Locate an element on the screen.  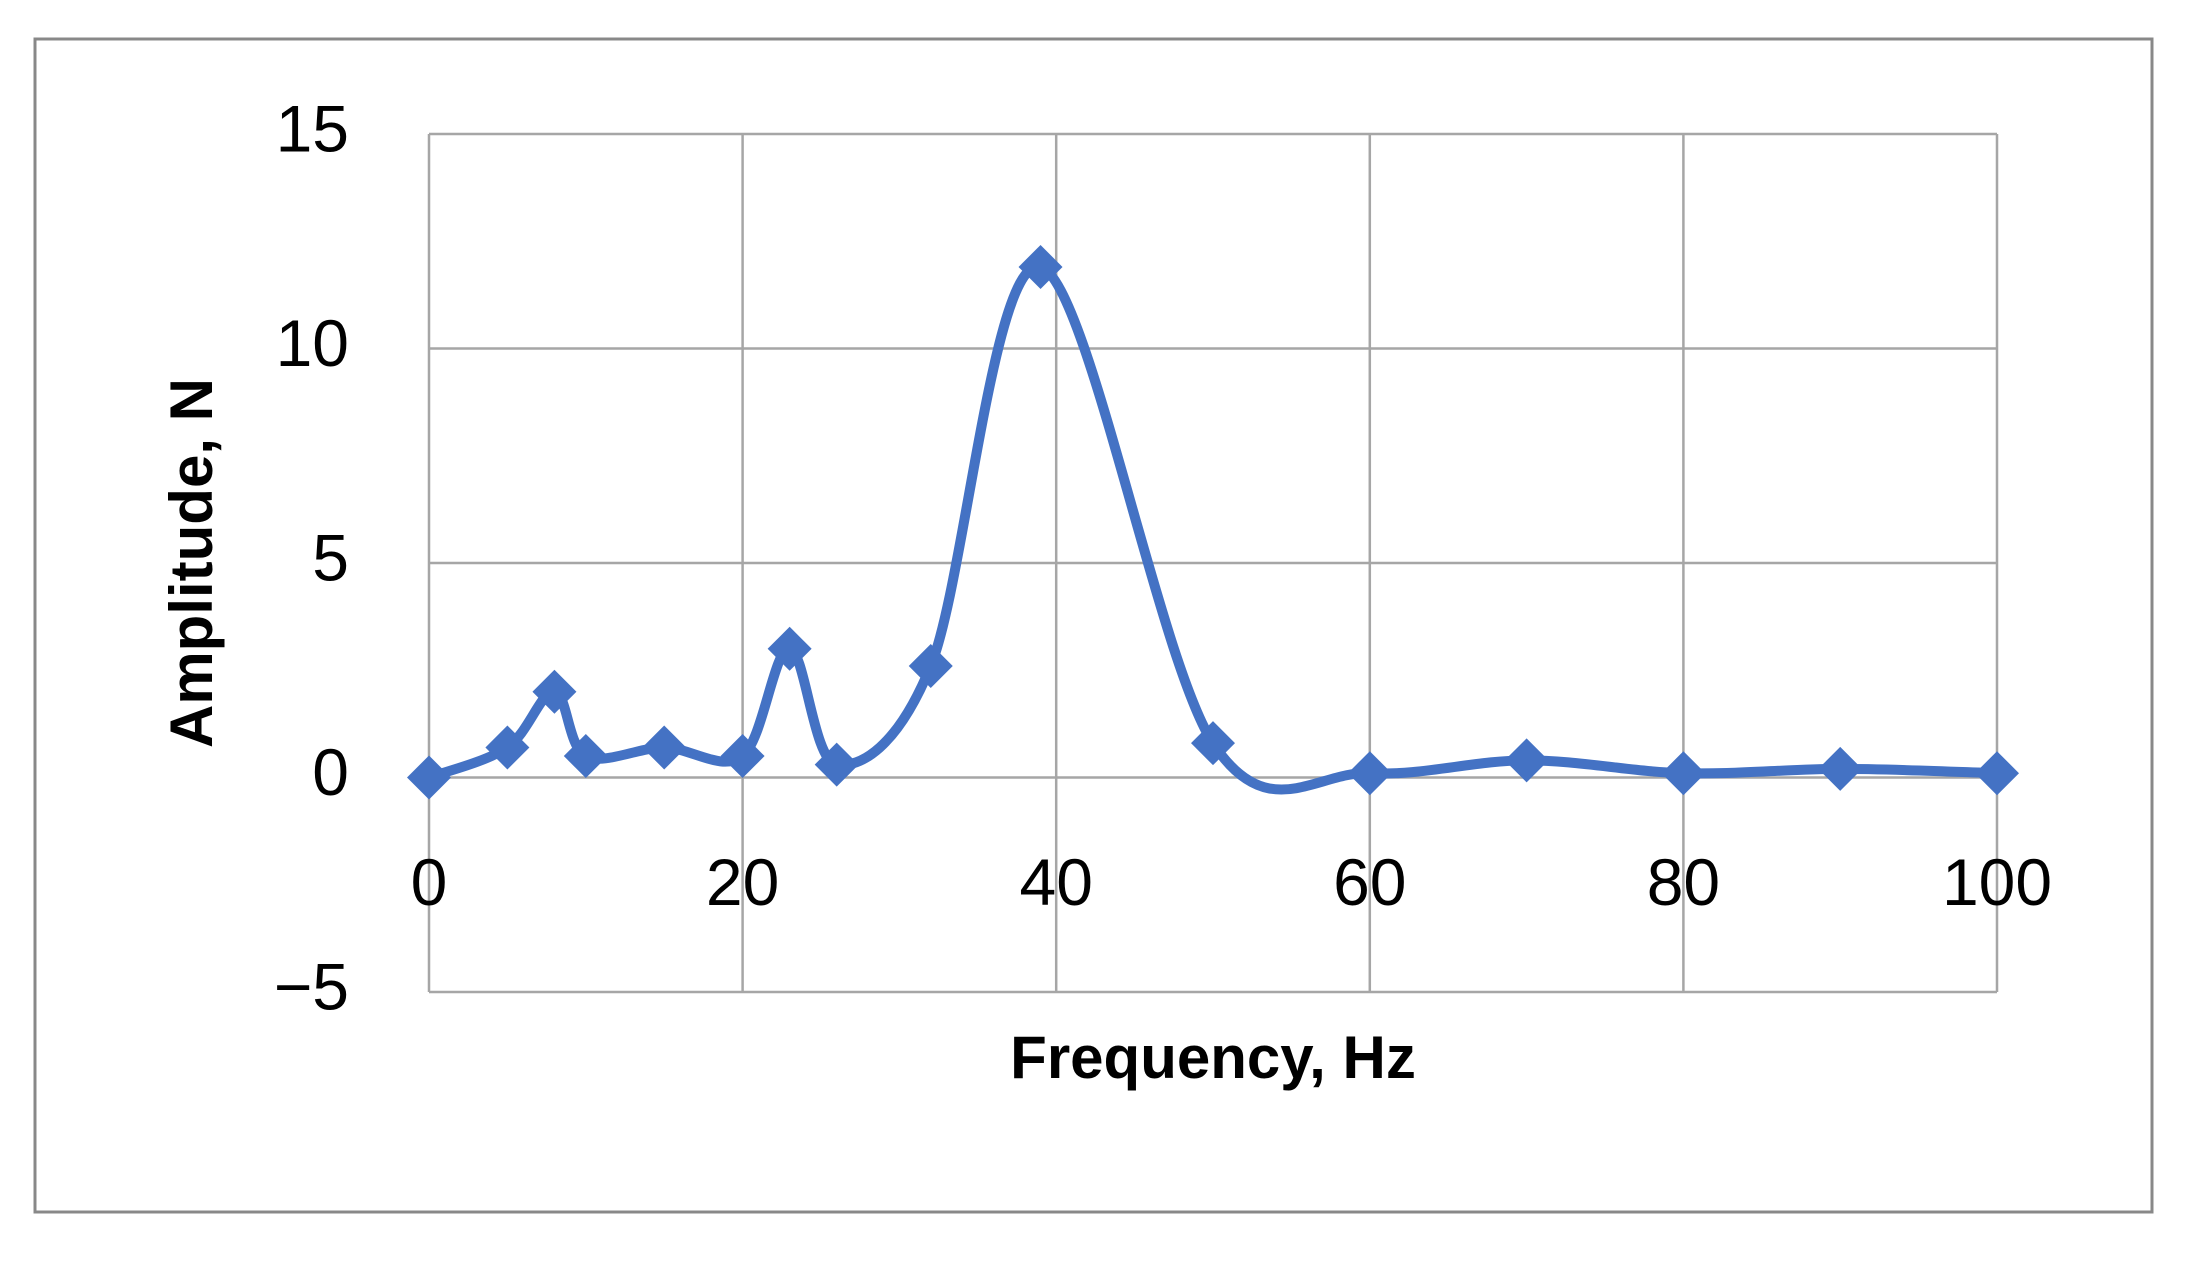
y-tick-label: 5 is located at coordinates (330, 557).